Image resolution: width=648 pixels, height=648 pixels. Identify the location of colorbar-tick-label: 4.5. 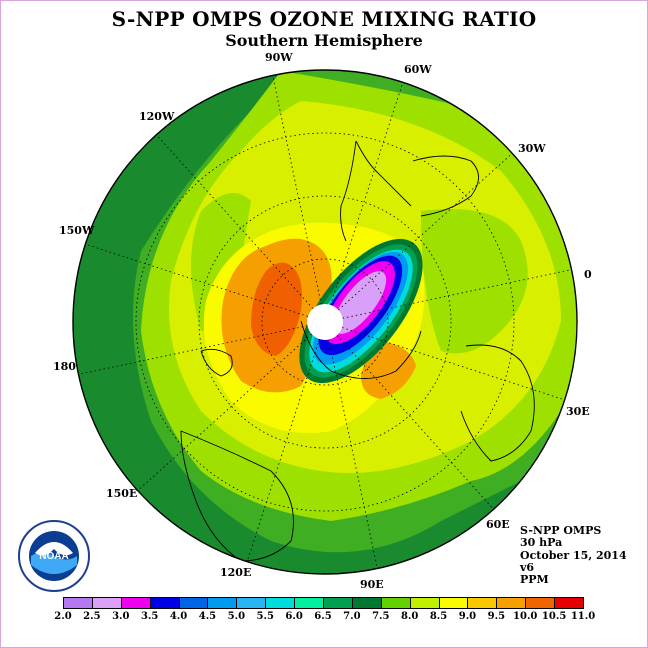
(207, 616).